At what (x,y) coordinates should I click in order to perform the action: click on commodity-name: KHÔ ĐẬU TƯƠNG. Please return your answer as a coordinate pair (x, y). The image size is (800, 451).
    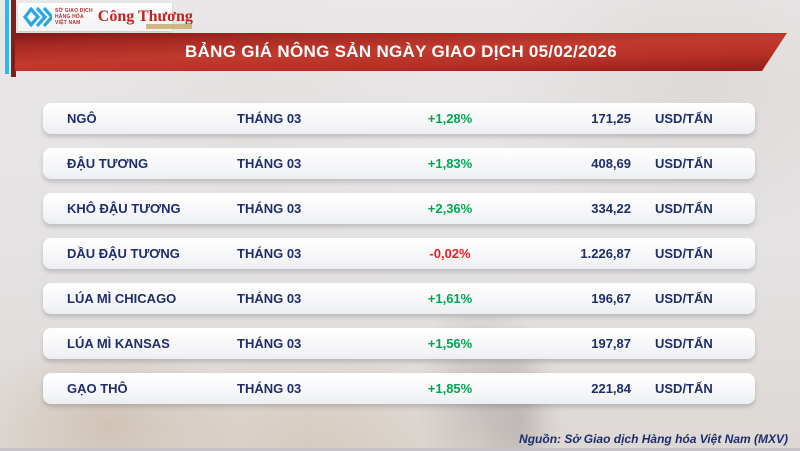
    Looking at the image, I should click on (124, 208).